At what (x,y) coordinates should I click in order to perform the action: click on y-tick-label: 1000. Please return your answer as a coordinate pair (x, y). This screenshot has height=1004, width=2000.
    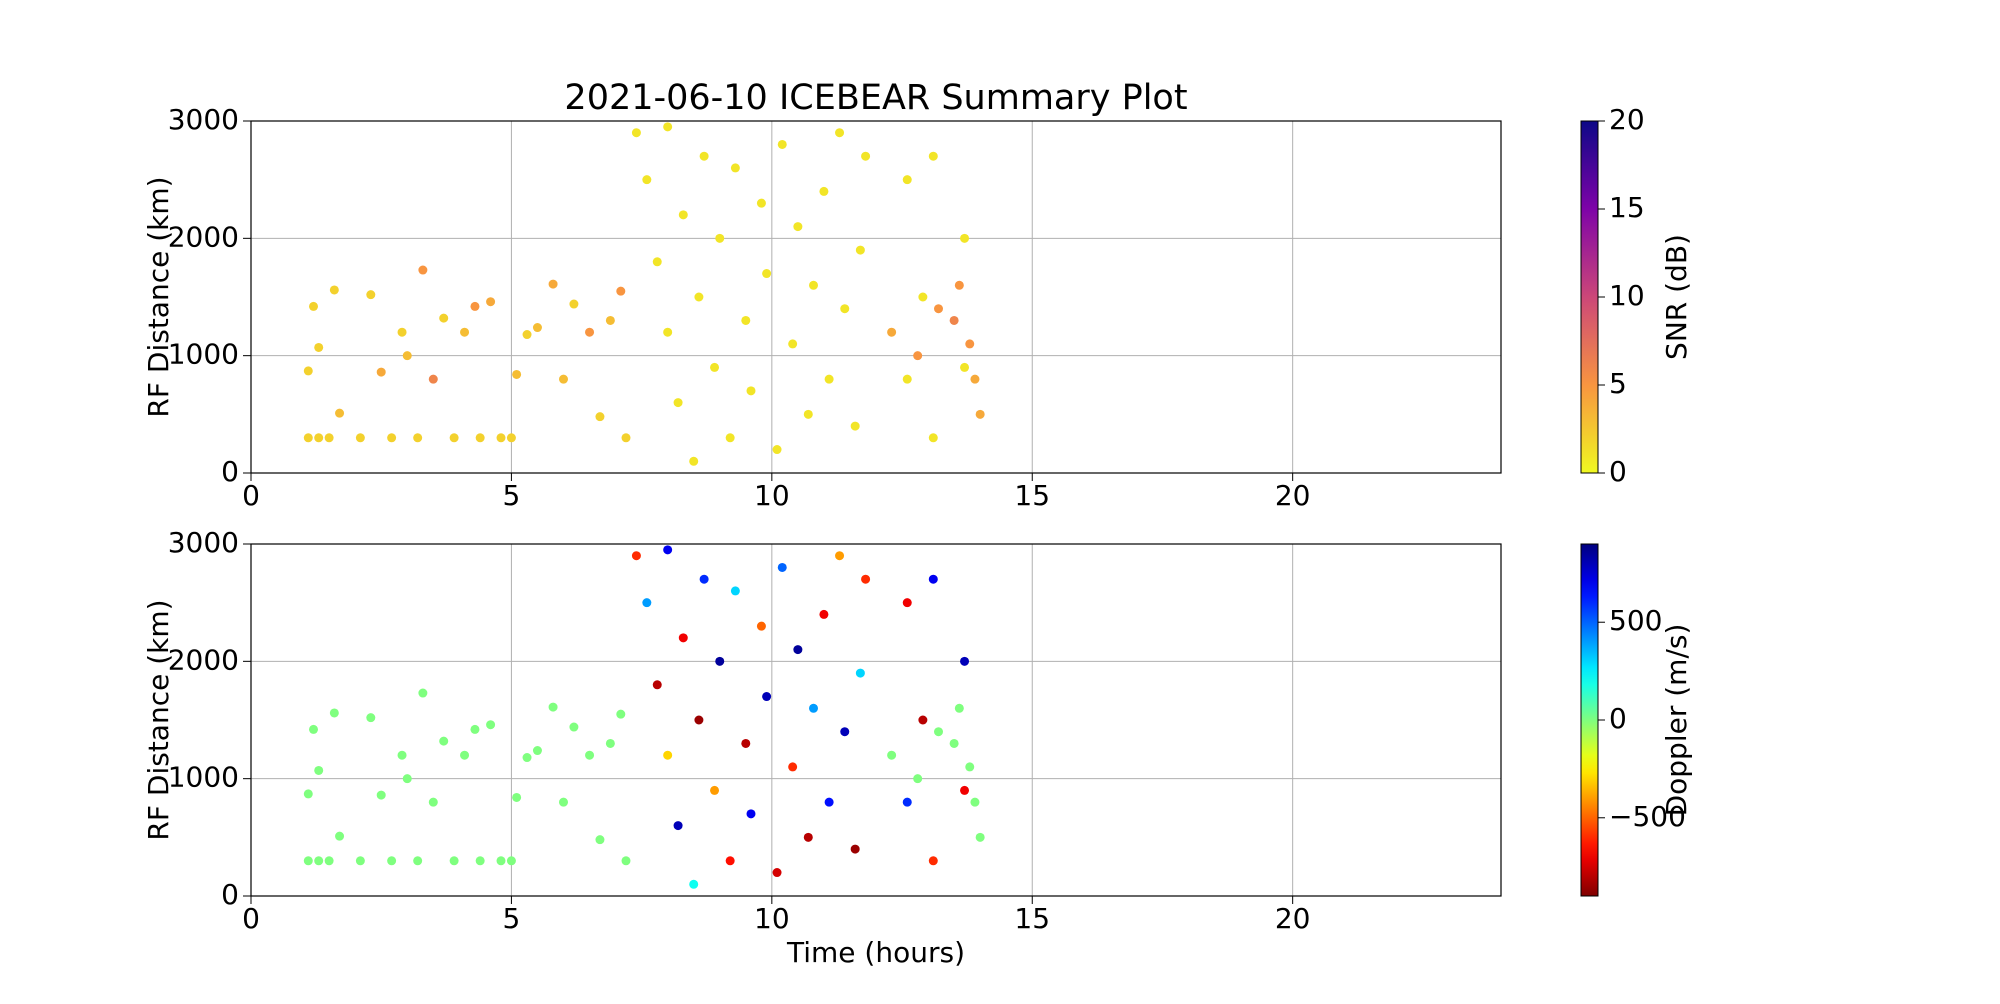
    Looking at the image, I should click on (203, 777).